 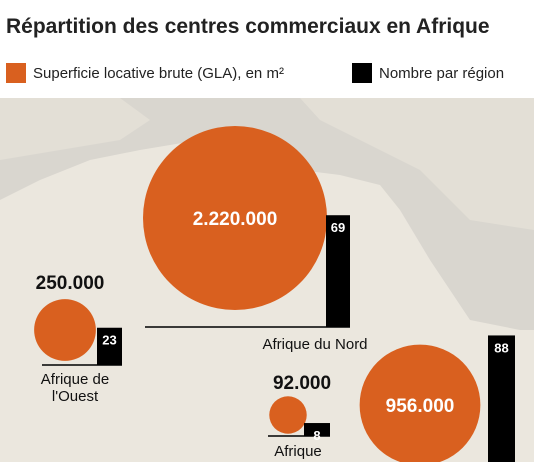 What do you see at coordinates (75, 388) in the screenshot?
I see `region-label: Afrique de l'Ouest` at bounding box center [75, 388].